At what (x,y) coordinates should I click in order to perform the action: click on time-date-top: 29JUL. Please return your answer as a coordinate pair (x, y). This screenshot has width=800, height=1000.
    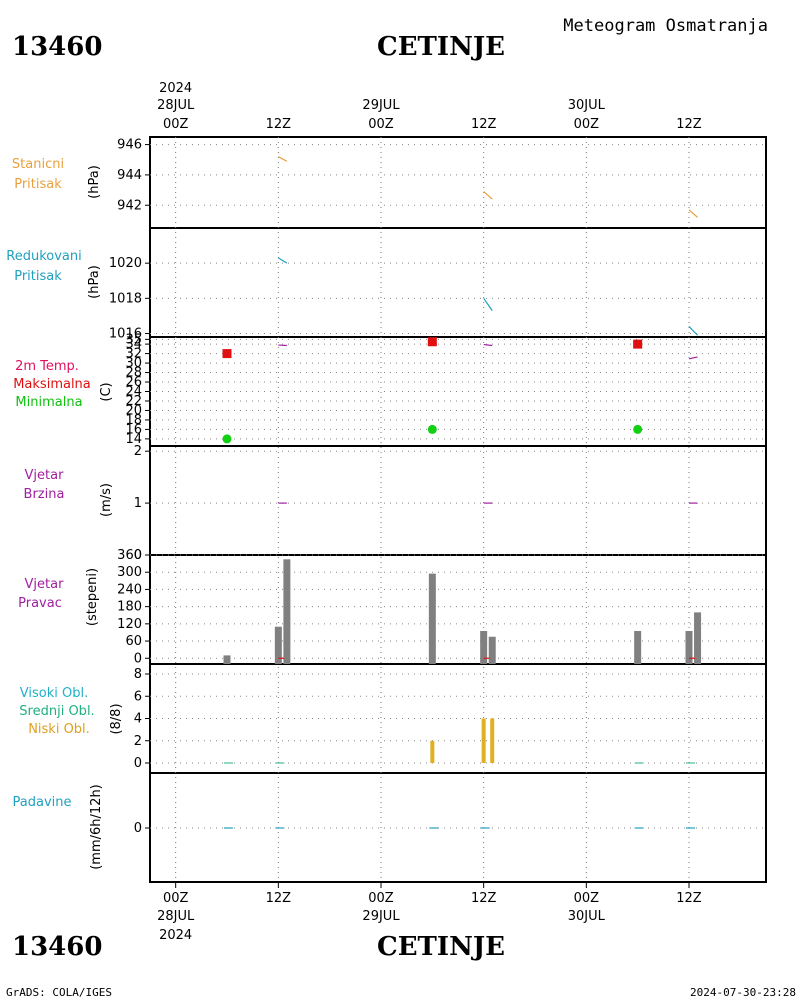
    Looking at the image, I should click on (381, 105).